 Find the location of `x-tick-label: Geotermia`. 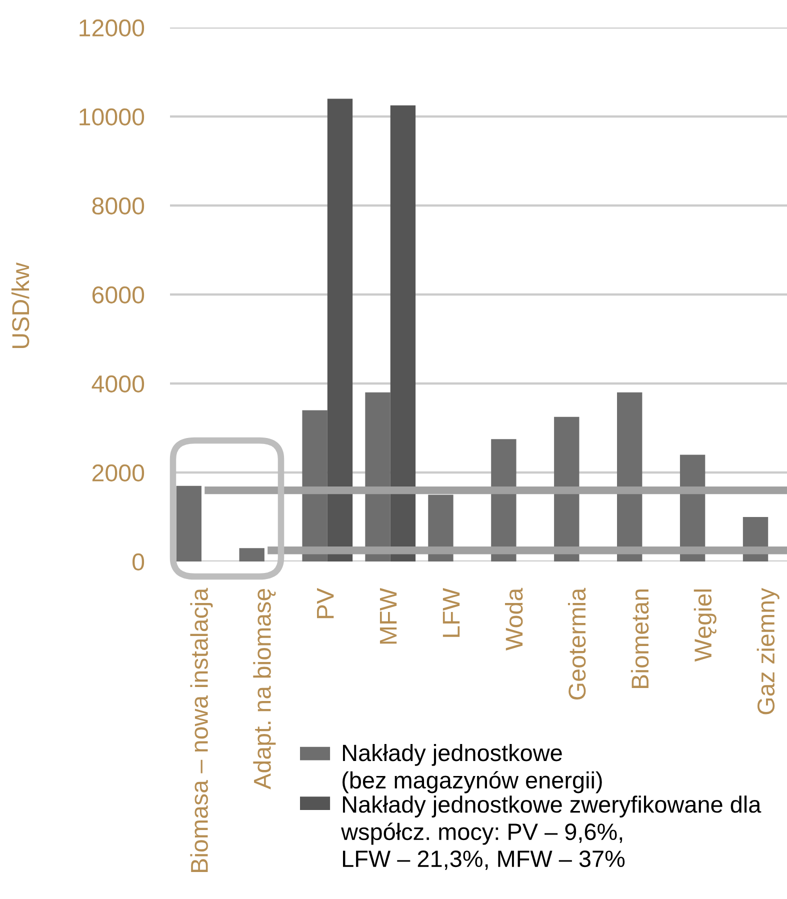

x-tick-label: Geotermia is located at coordinates (577, 644).